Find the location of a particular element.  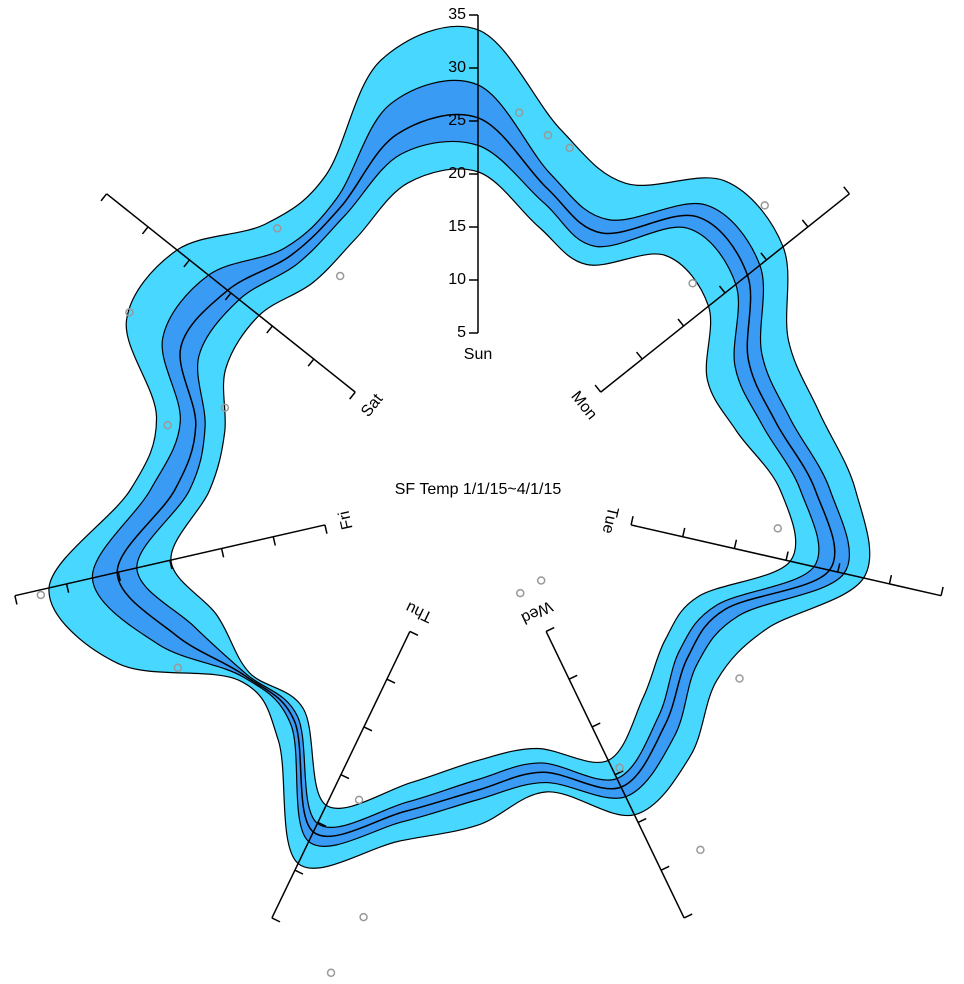

axis-label: Thu is located at coordinates (419, 611).